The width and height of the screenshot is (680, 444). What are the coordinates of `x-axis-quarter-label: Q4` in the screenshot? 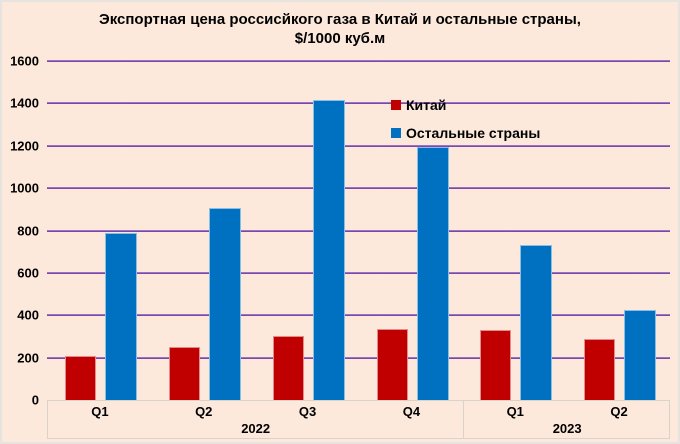 It's located at (411, 411).